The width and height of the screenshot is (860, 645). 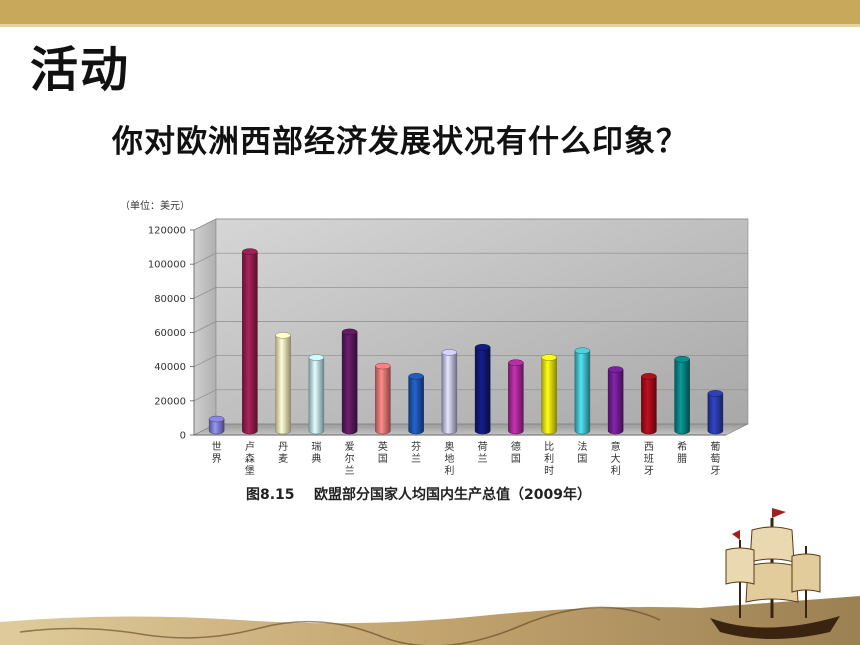 I want to click on x-tick-label: 德国, so click(x=516, y=452).